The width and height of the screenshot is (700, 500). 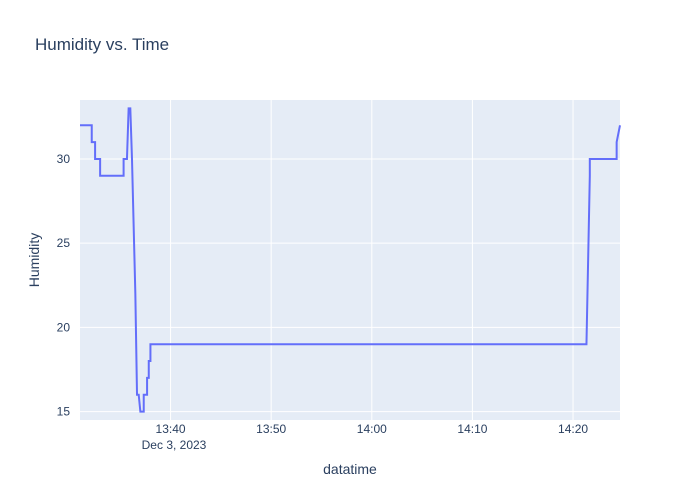 I want to click on y-tick-label: 20, so click(x=64, y=327).